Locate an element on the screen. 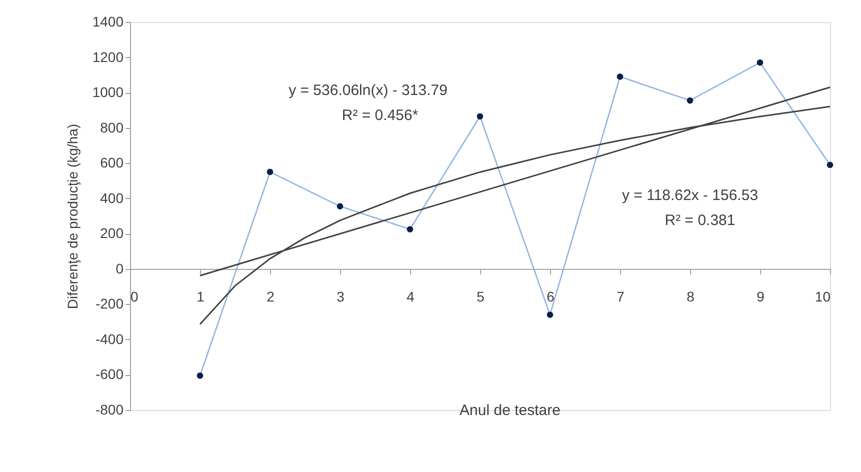 Image resolution: width=861 pixels, height=472 pixels. x-tick-label: 5 is located at coordinates (480, 296).